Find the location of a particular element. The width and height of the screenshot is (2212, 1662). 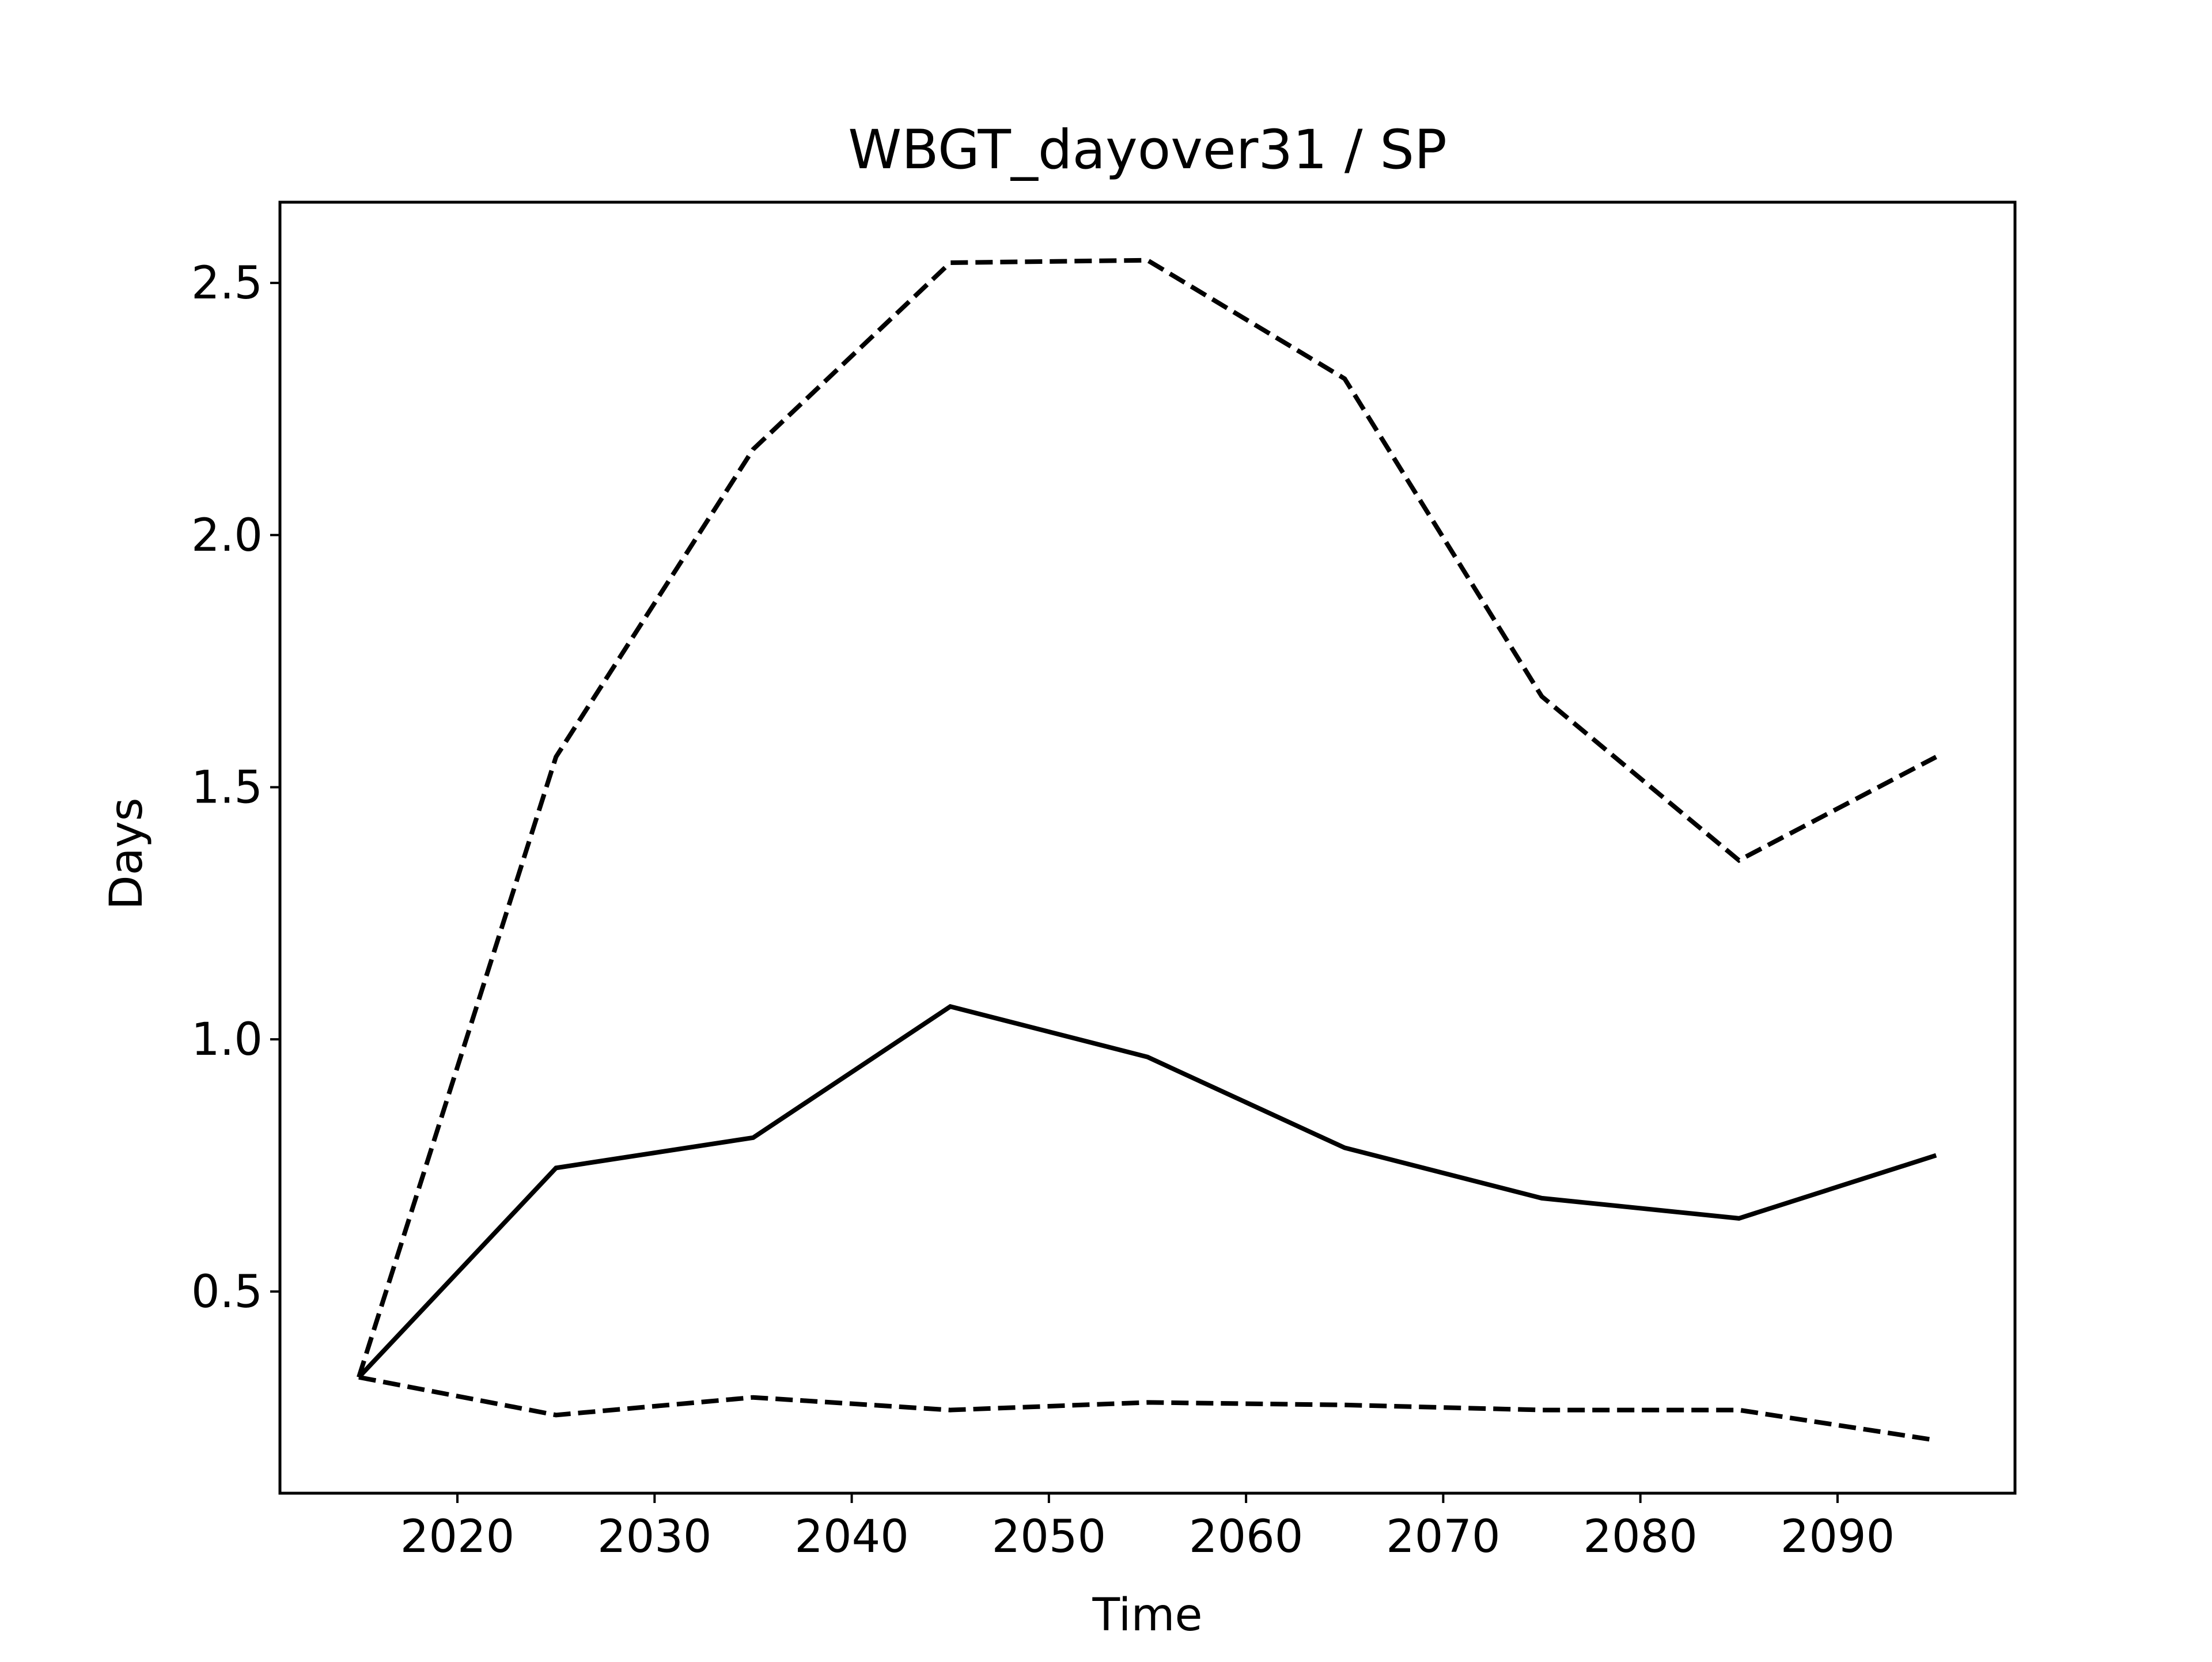

y-axis-label: Days is located at coordinates (127, 854).